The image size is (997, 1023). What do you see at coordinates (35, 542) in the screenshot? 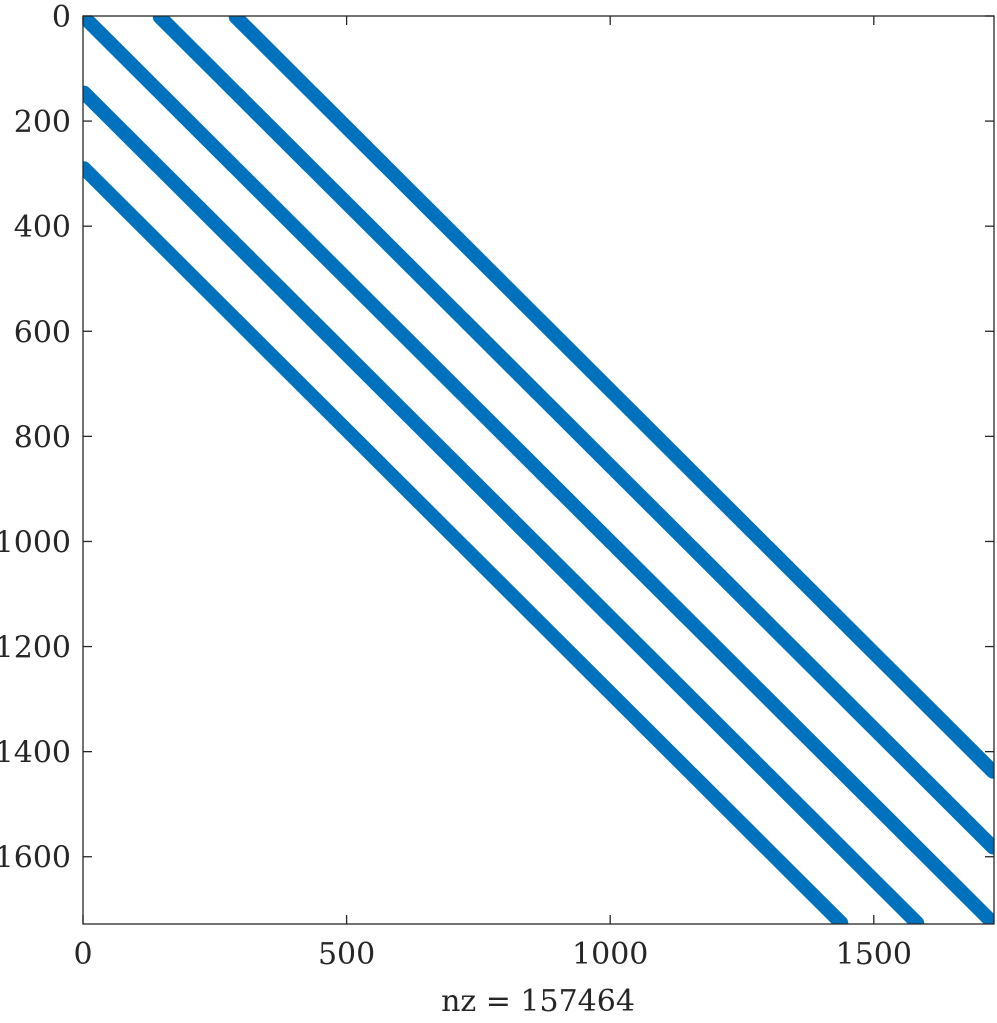
I see `y-tick-label: 1000` at bounding box center [35, 542].